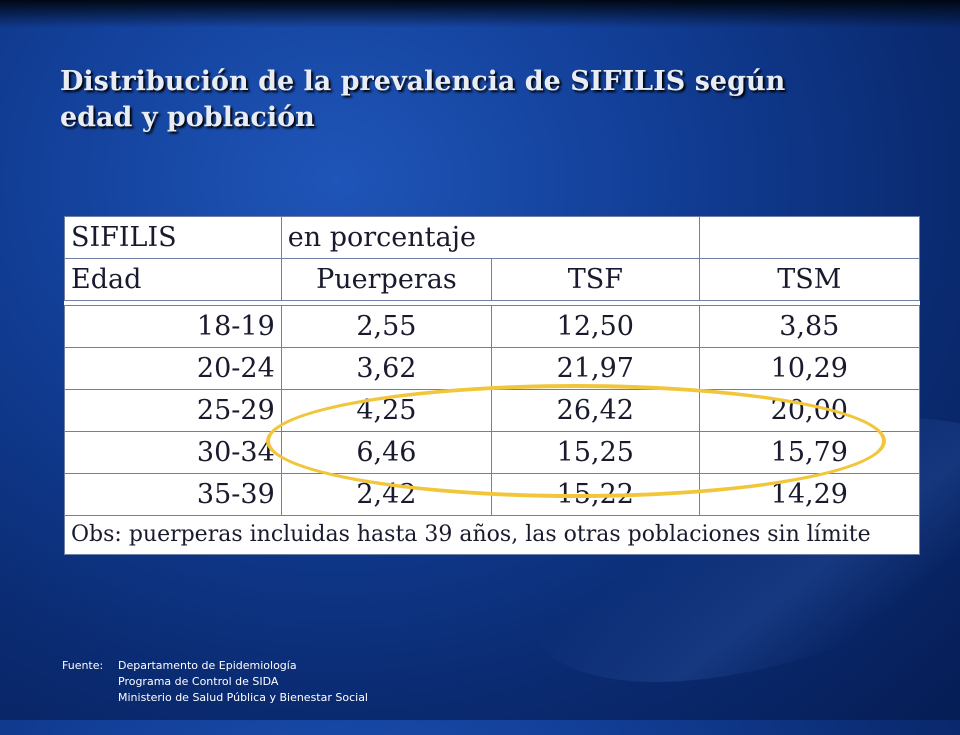 Image resolution: width=960 pixels, height=735 pixels. Describe the element at coordinates (595, 494) in the screenshot. I see `cell-tsf: 15,22` at that location.